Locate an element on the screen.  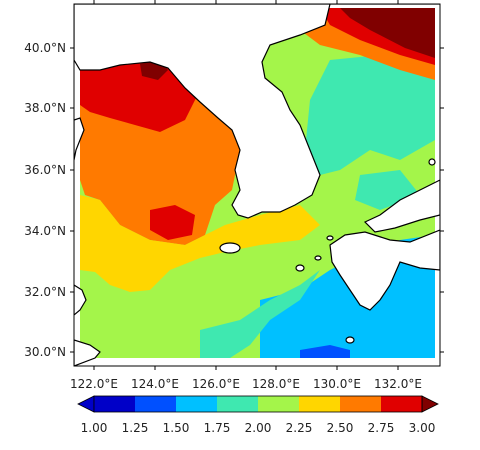
lat-label-32: 32.0°N is located at coordinates (45, 292).